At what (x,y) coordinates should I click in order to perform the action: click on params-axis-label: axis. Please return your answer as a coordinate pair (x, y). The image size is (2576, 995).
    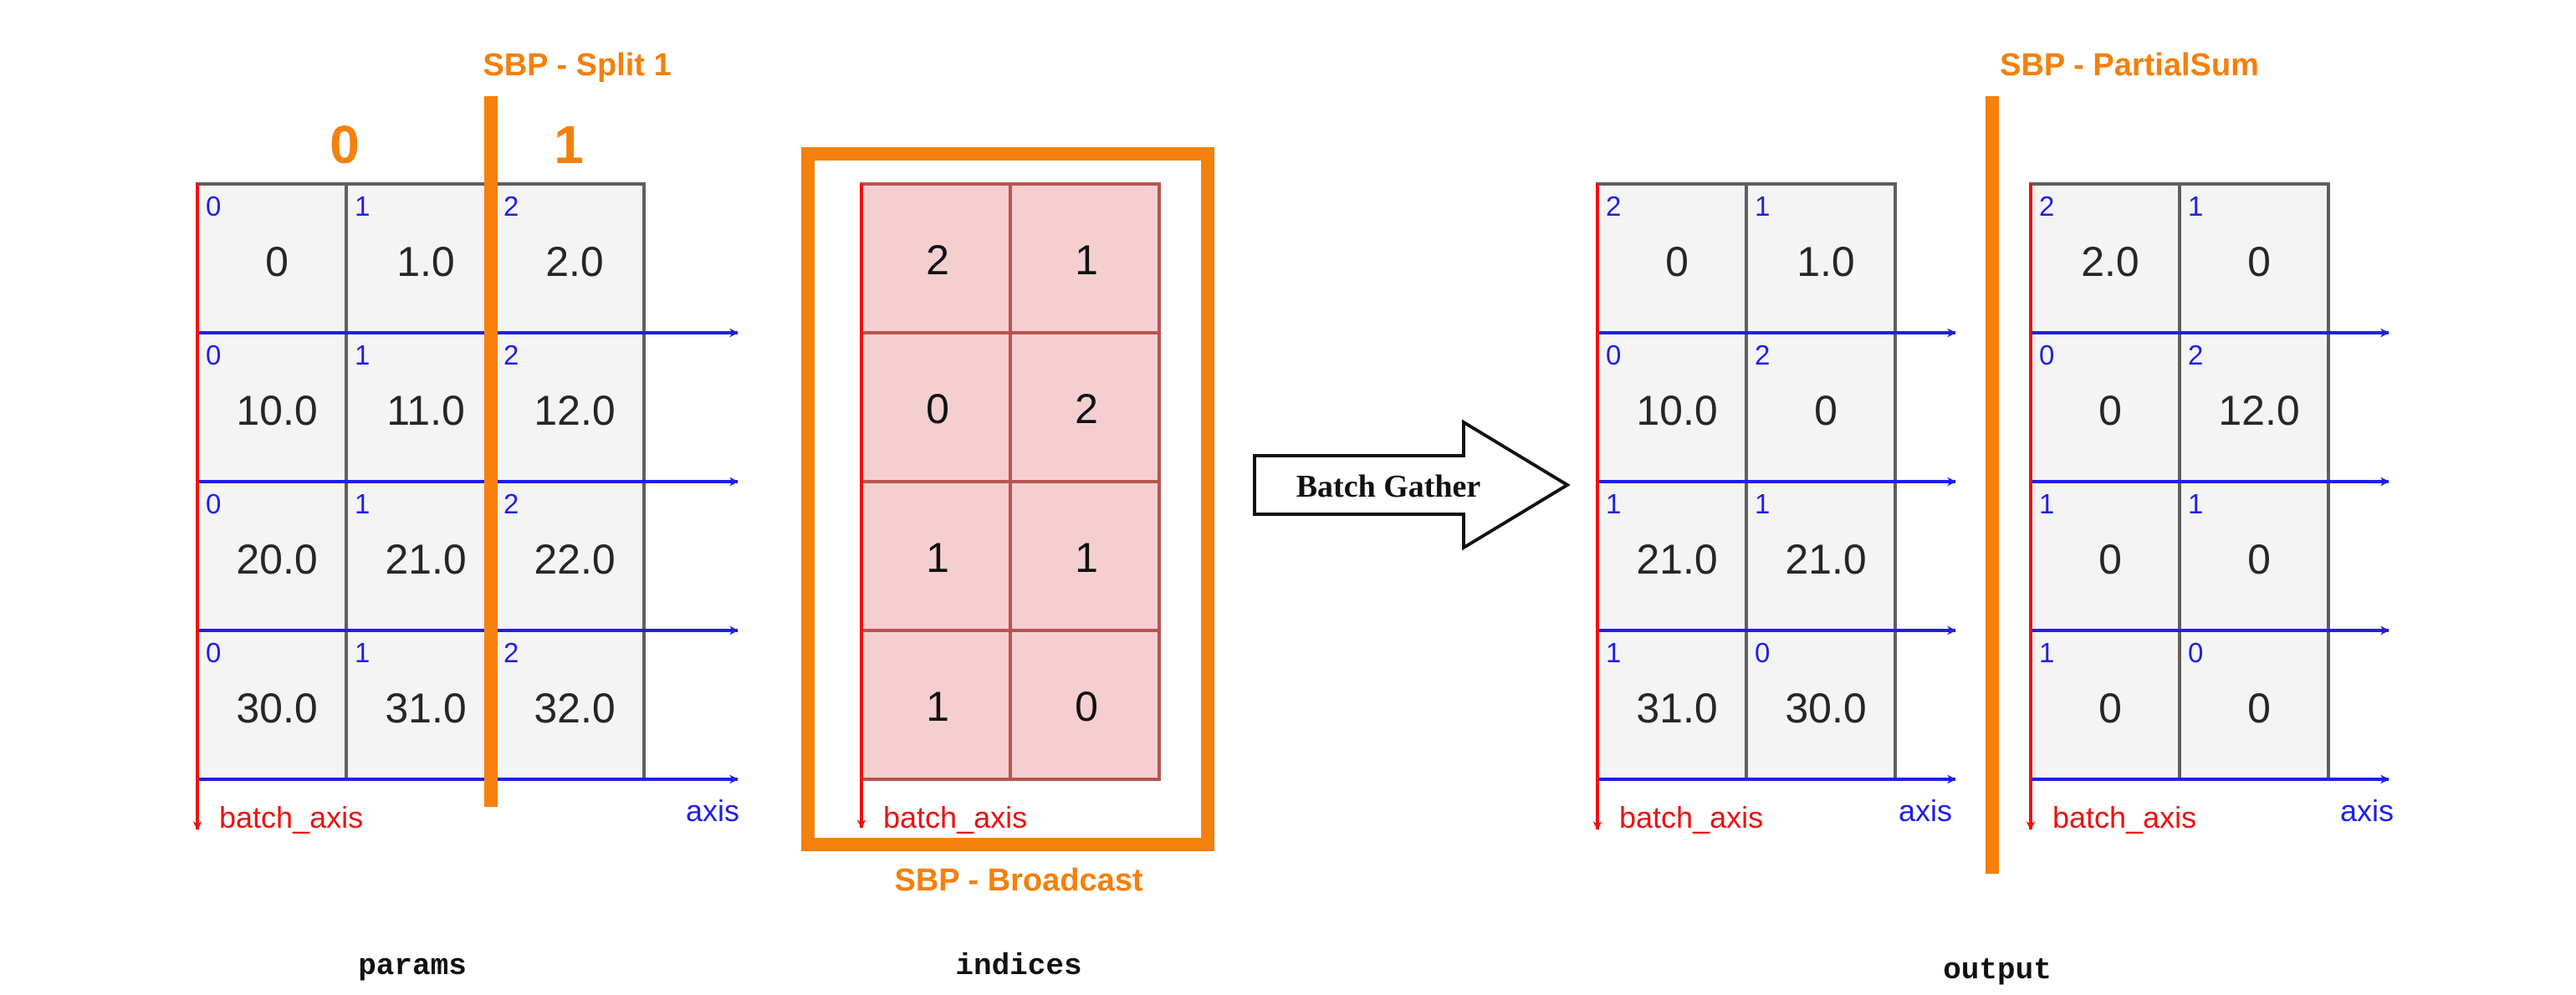
    Looking at the image, I should click on (712, 810).